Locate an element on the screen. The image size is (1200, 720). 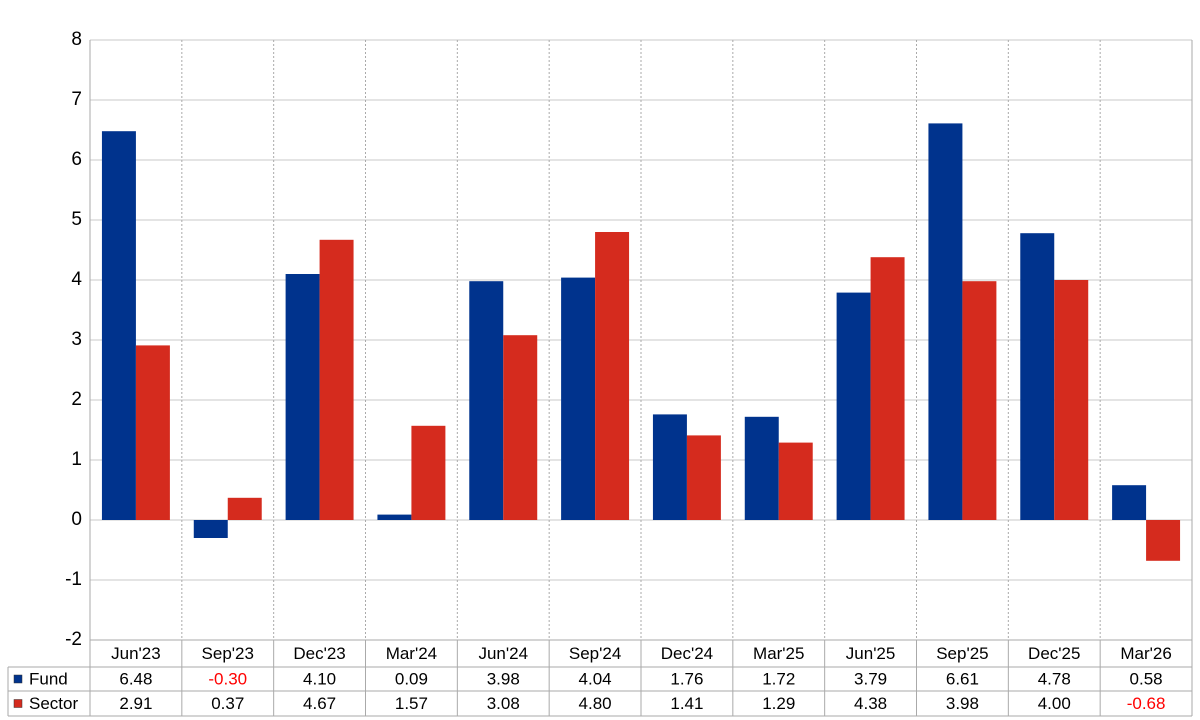
y-tick-label: 1 is located at coordinates (76, 459).